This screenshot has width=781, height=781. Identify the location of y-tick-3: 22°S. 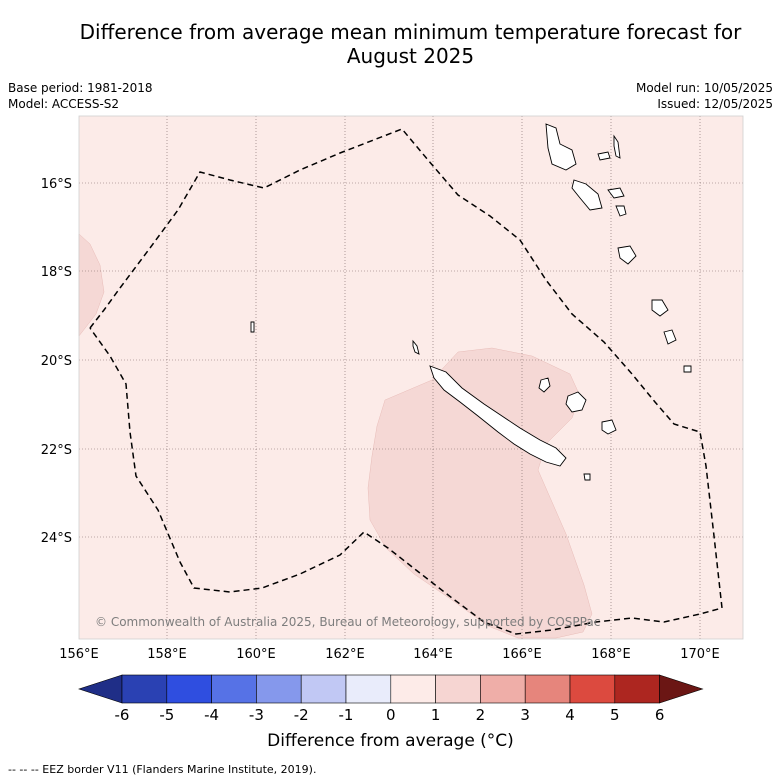
(56, 450).